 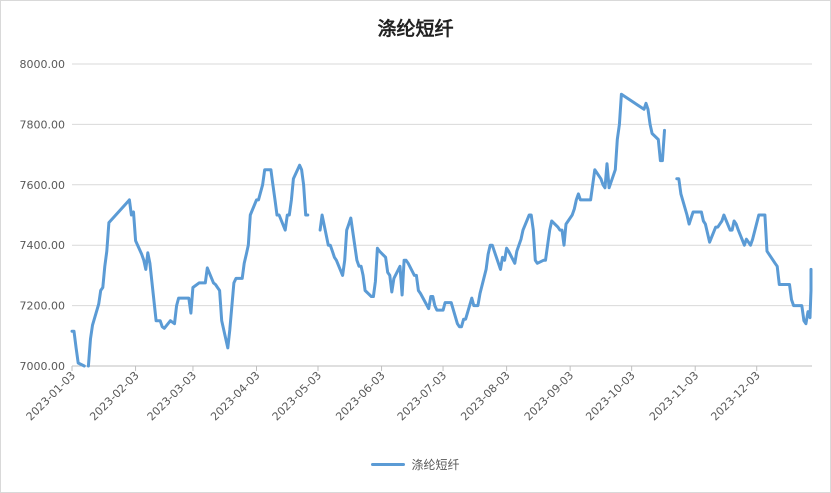 I want to click on x-tick-label: 2023-08-03, so click(x=485, y=396).